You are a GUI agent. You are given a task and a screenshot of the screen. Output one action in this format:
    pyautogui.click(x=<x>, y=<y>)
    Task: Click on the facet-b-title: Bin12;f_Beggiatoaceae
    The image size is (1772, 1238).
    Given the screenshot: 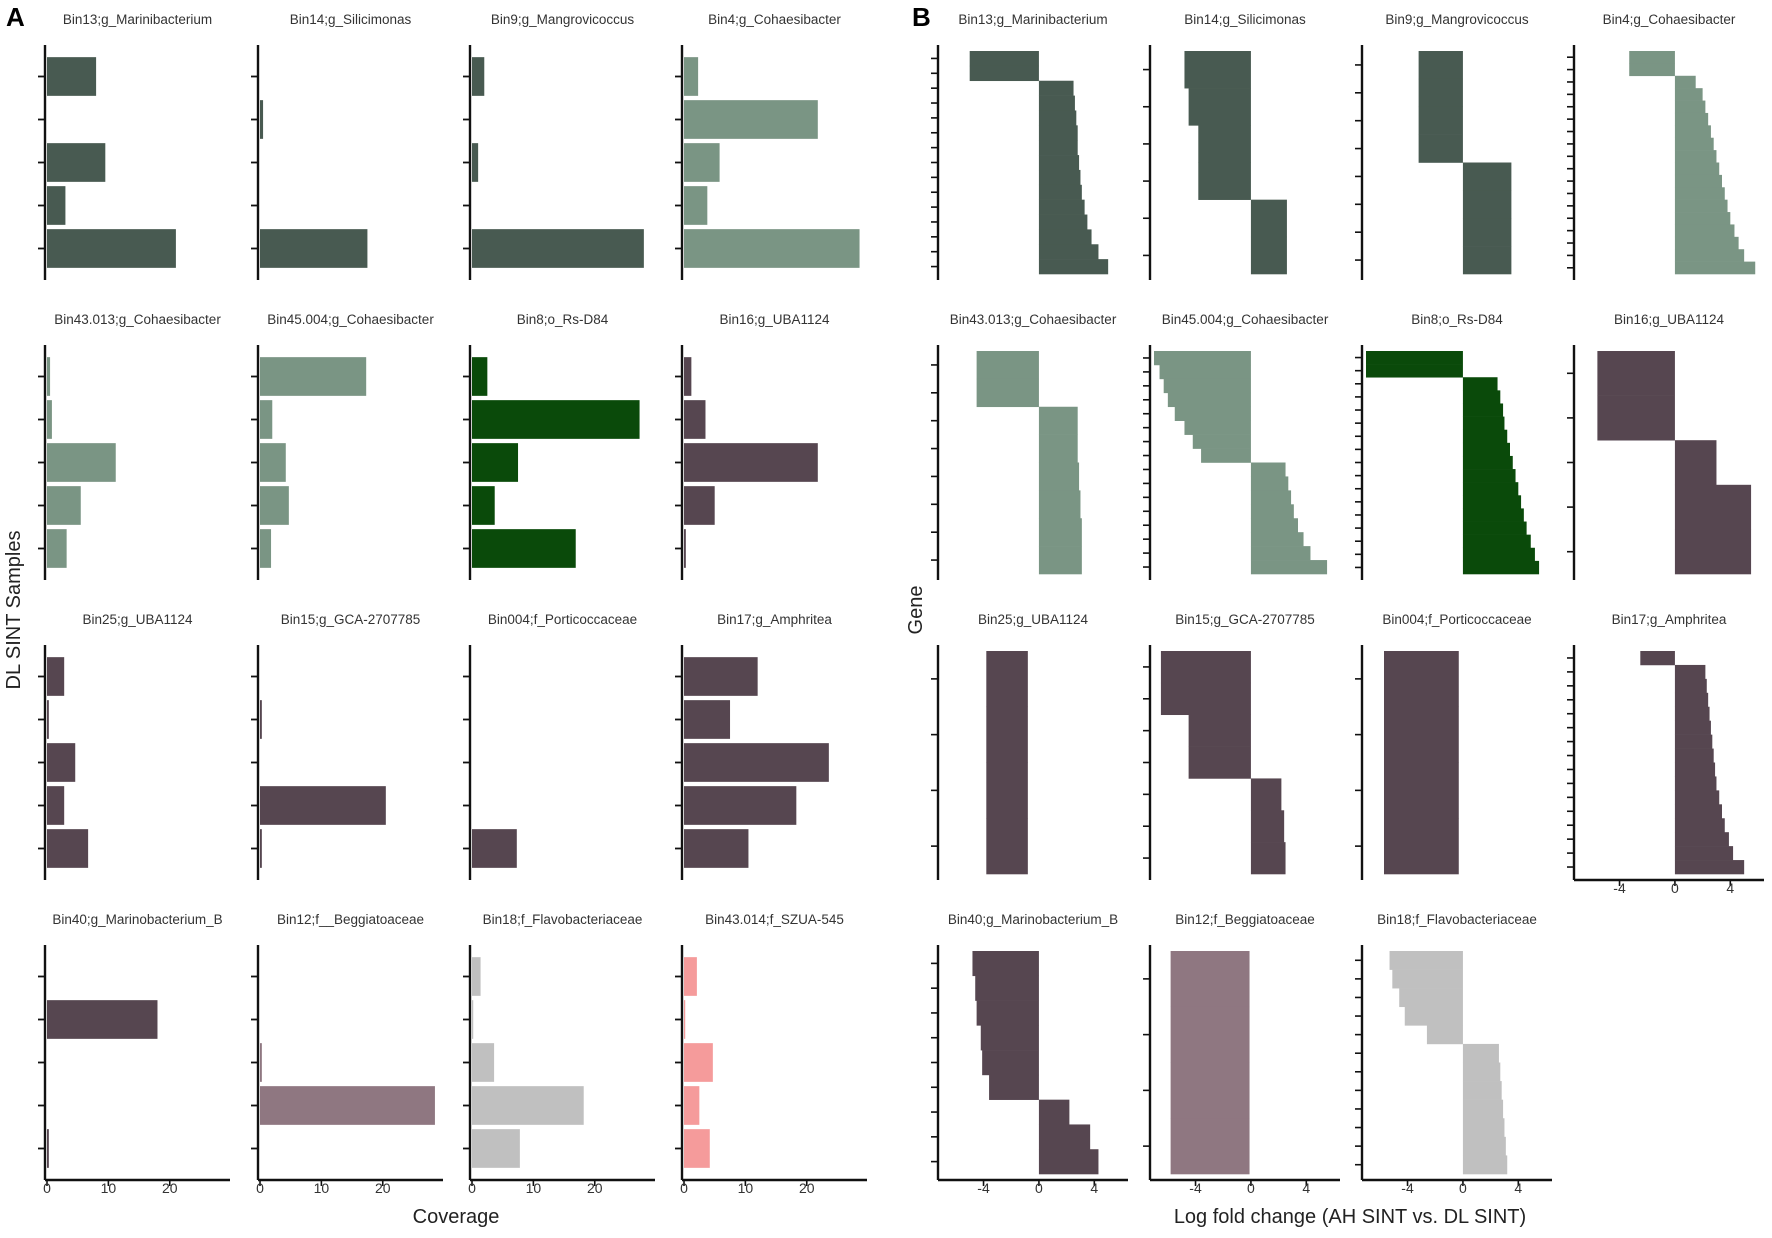 What is the action you would take?
    pyautogui.click(x=1245, y=919)
    